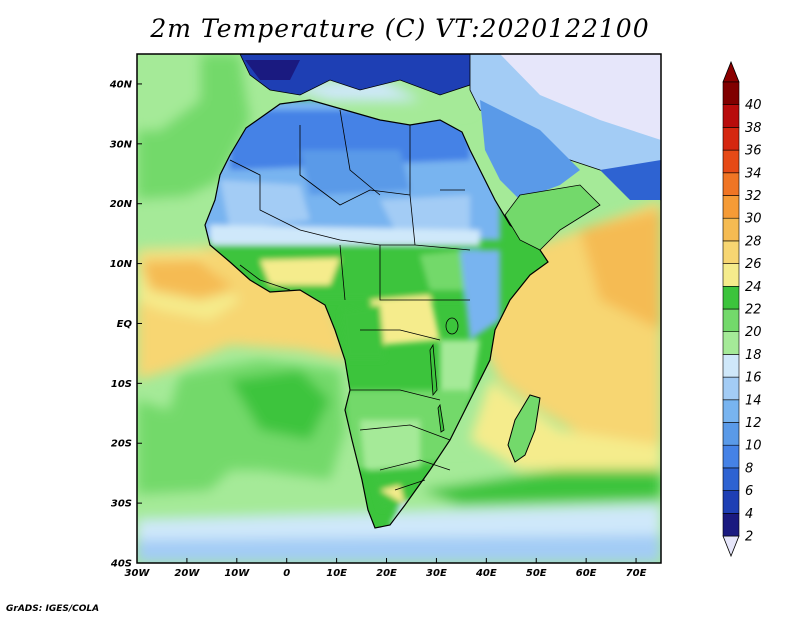 Image resolution: width=800 pixels, height=618 pixels. I want to click on lon-tick-label: 30E, so click(436, 573).